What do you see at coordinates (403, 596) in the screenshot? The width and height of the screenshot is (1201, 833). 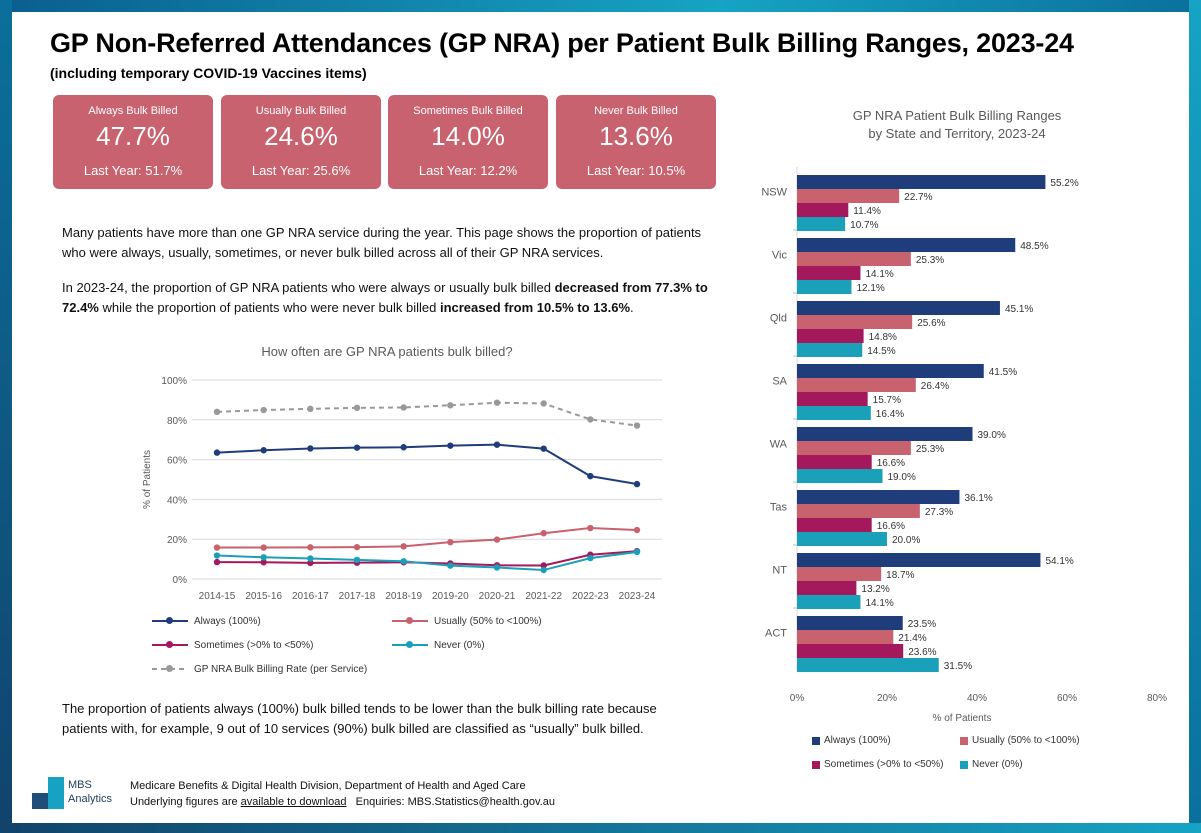 I see `x-tick-label: 2018-19` at bounding box center [403, 596].